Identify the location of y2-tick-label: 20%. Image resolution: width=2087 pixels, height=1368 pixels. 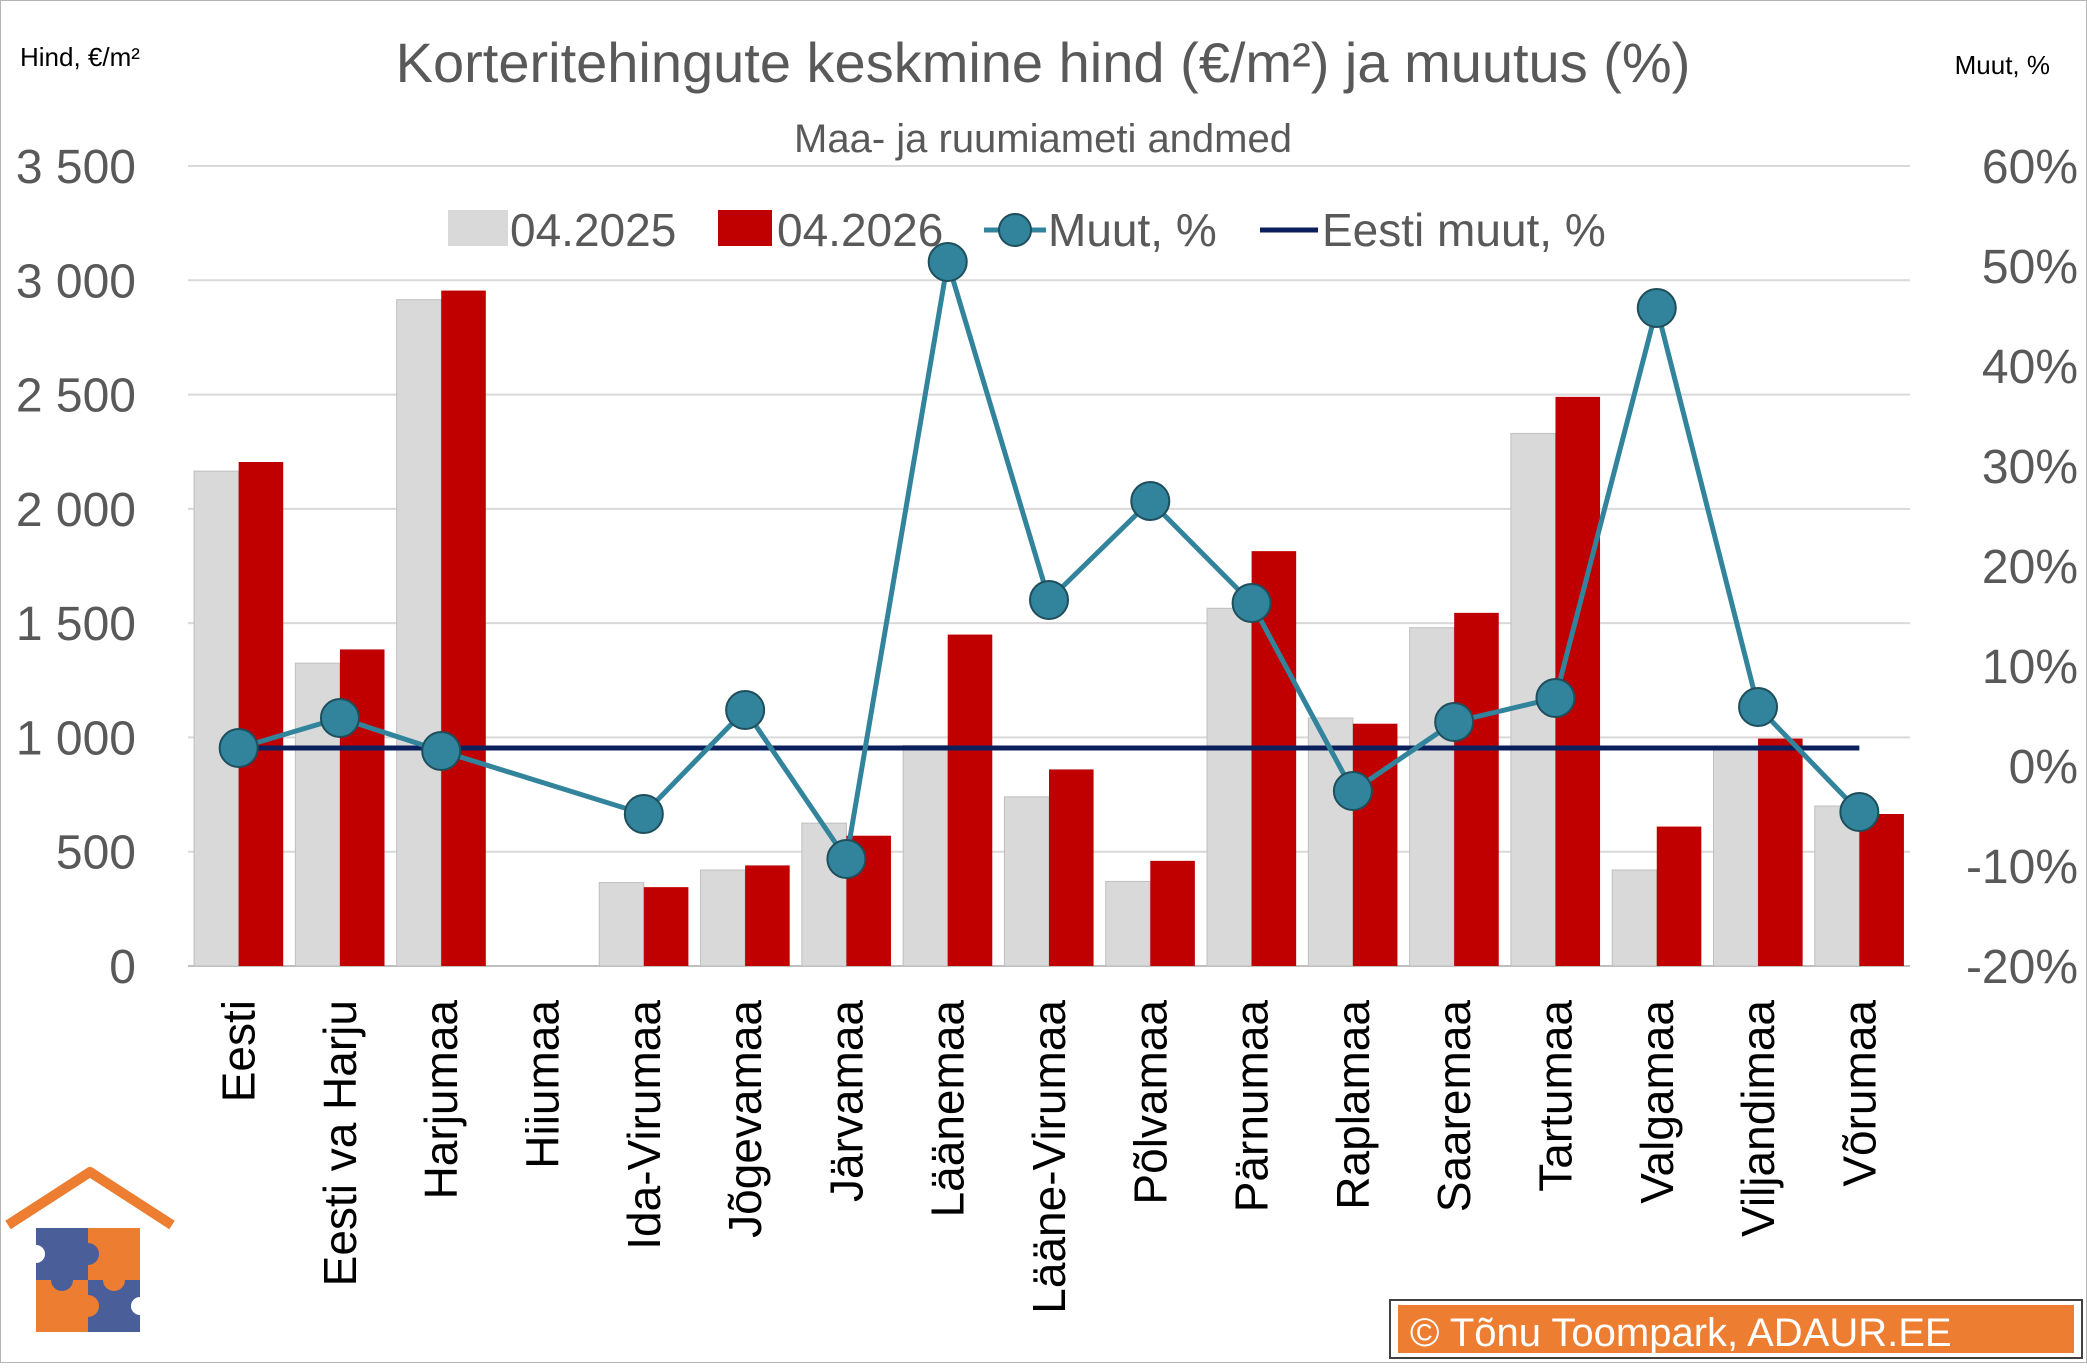
(2030, 567).